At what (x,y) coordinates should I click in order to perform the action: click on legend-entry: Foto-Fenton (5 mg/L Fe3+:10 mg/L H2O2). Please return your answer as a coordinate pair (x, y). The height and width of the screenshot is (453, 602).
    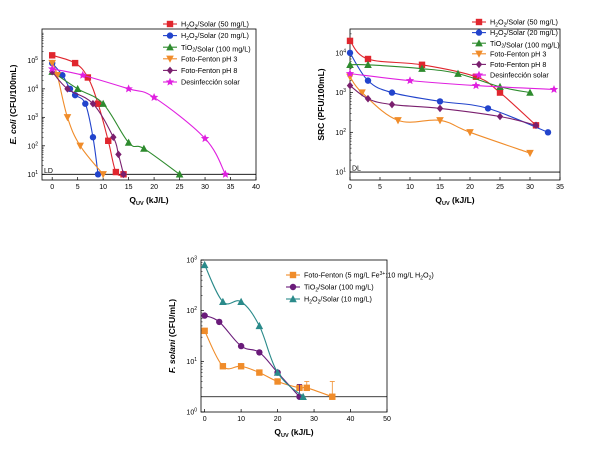
    Looking at the image, I should click on (360, 276).